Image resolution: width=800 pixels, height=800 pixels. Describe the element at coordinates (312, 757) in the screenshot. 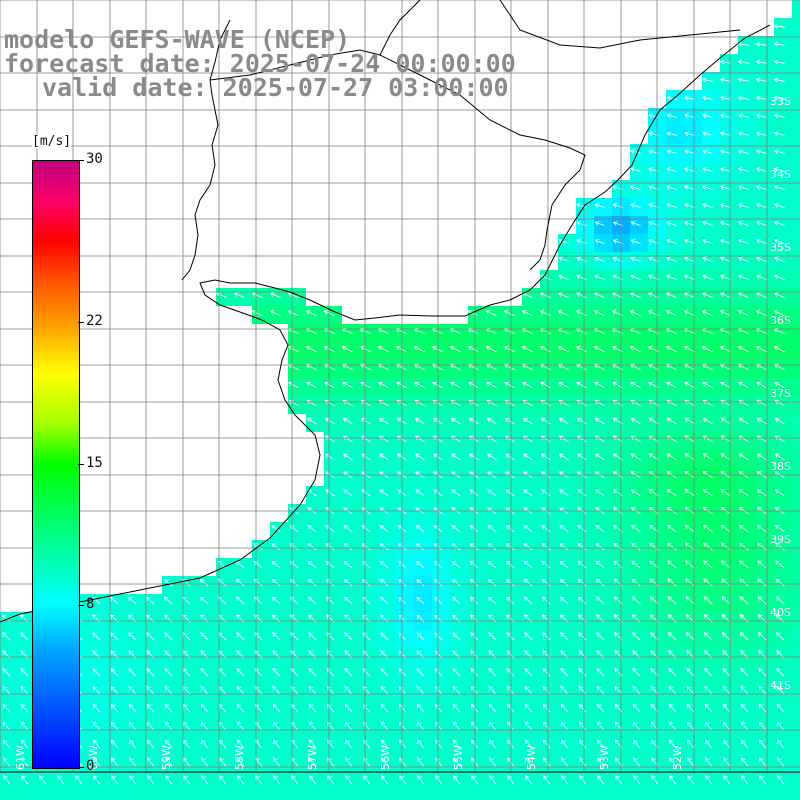

I see `longitude-label: 57W` at that location.